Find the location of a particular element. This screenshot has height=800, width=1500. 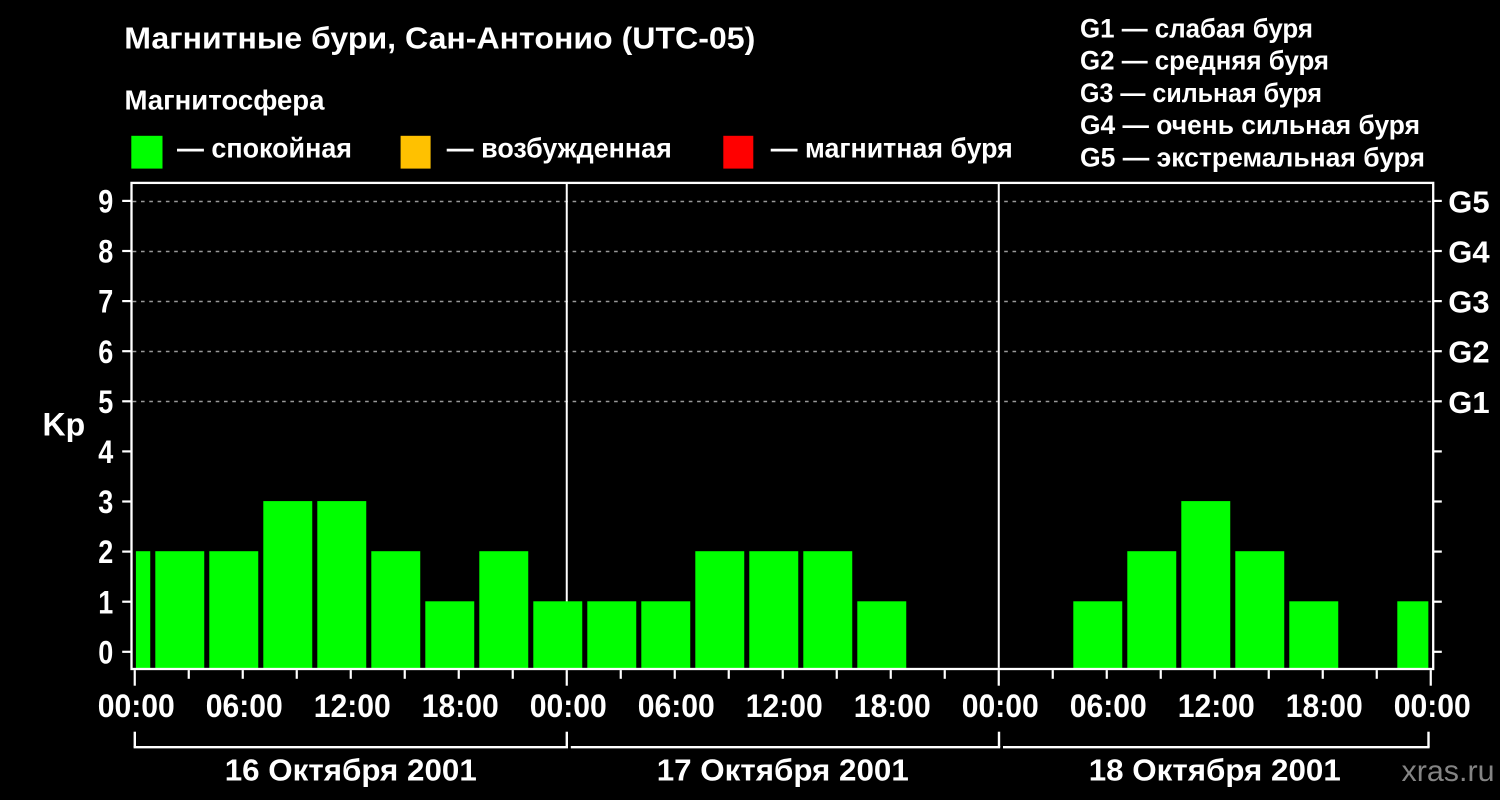

svg-text: G2 — средняя буря is located at coordinates (1204, 61).